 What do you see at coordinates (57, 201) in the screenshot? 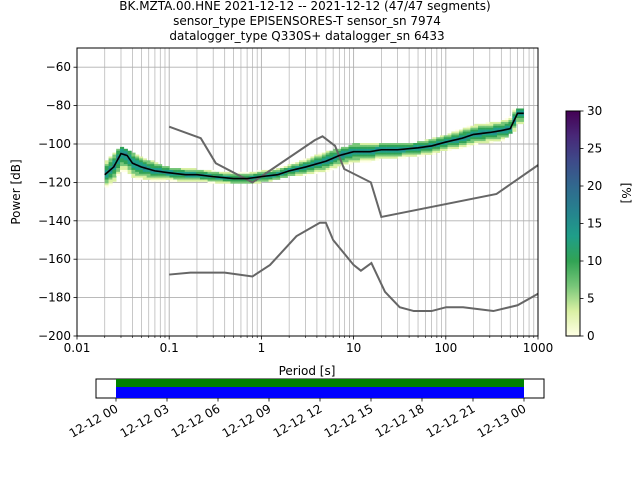
I see `y-axis-ticks: −60 −80 −100 −120 −140 −160 −180 −200` at bounding box center [57, 201].